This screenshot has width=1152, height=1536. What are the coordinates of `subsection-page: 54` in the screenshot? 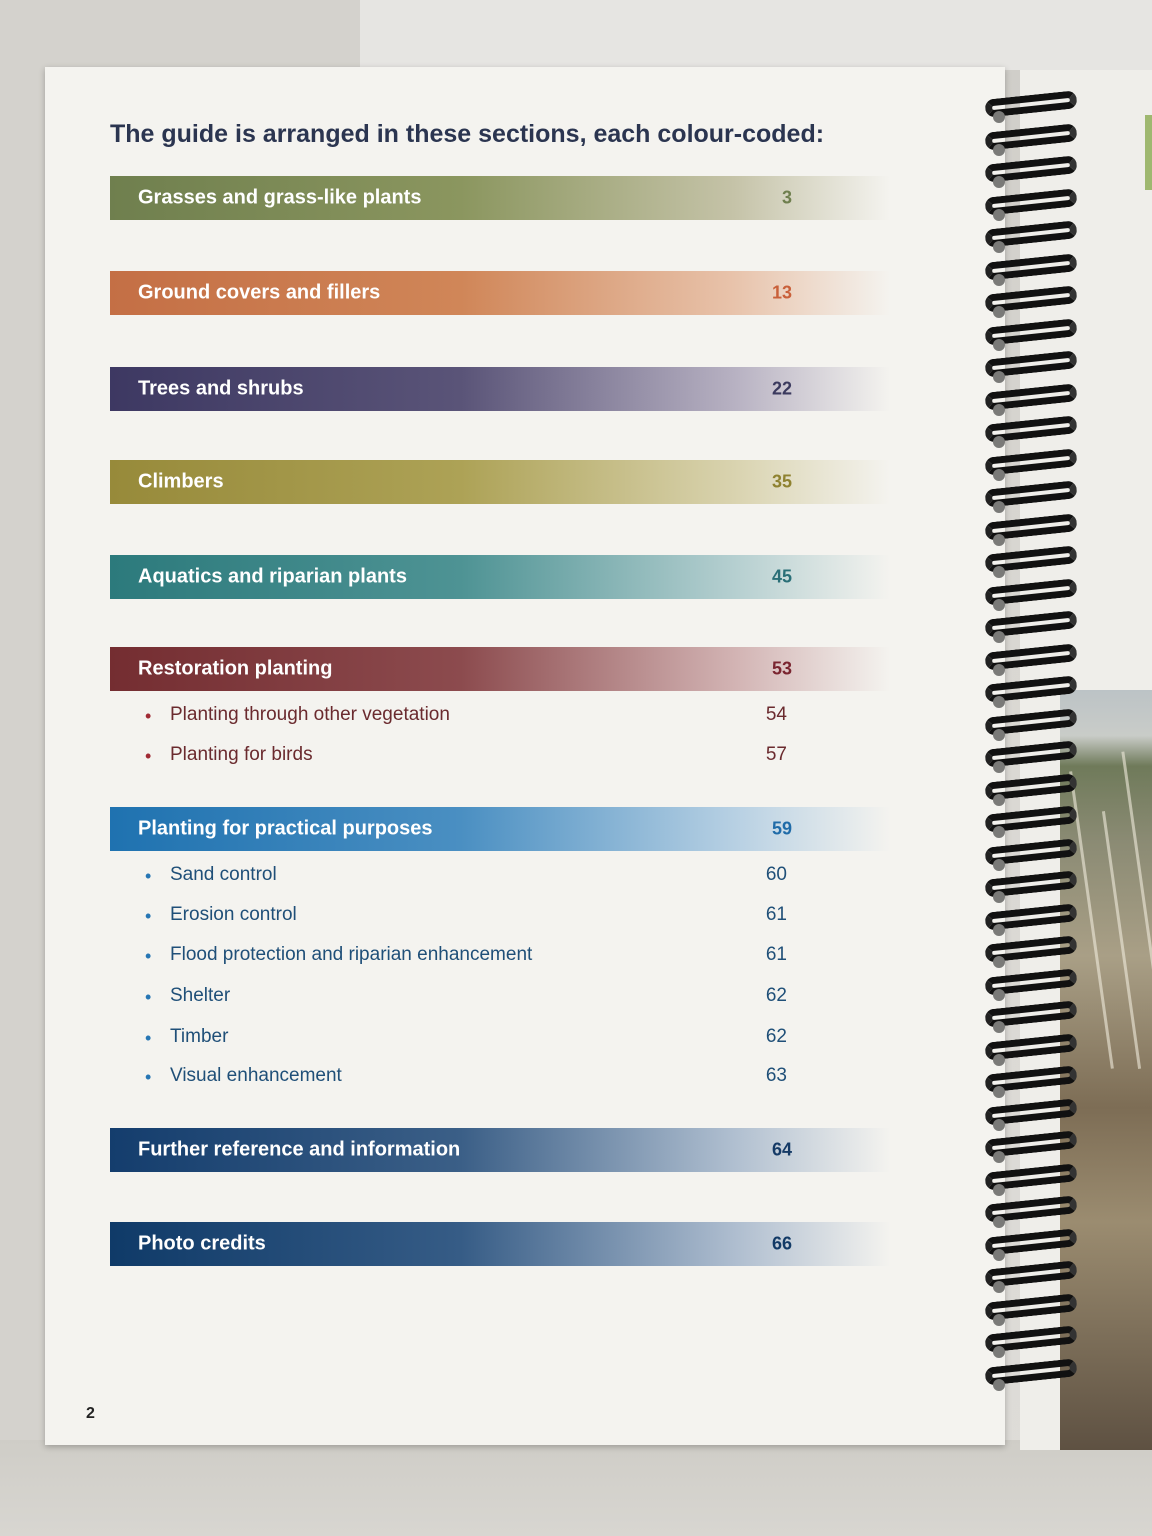 It's located at (776, 714).